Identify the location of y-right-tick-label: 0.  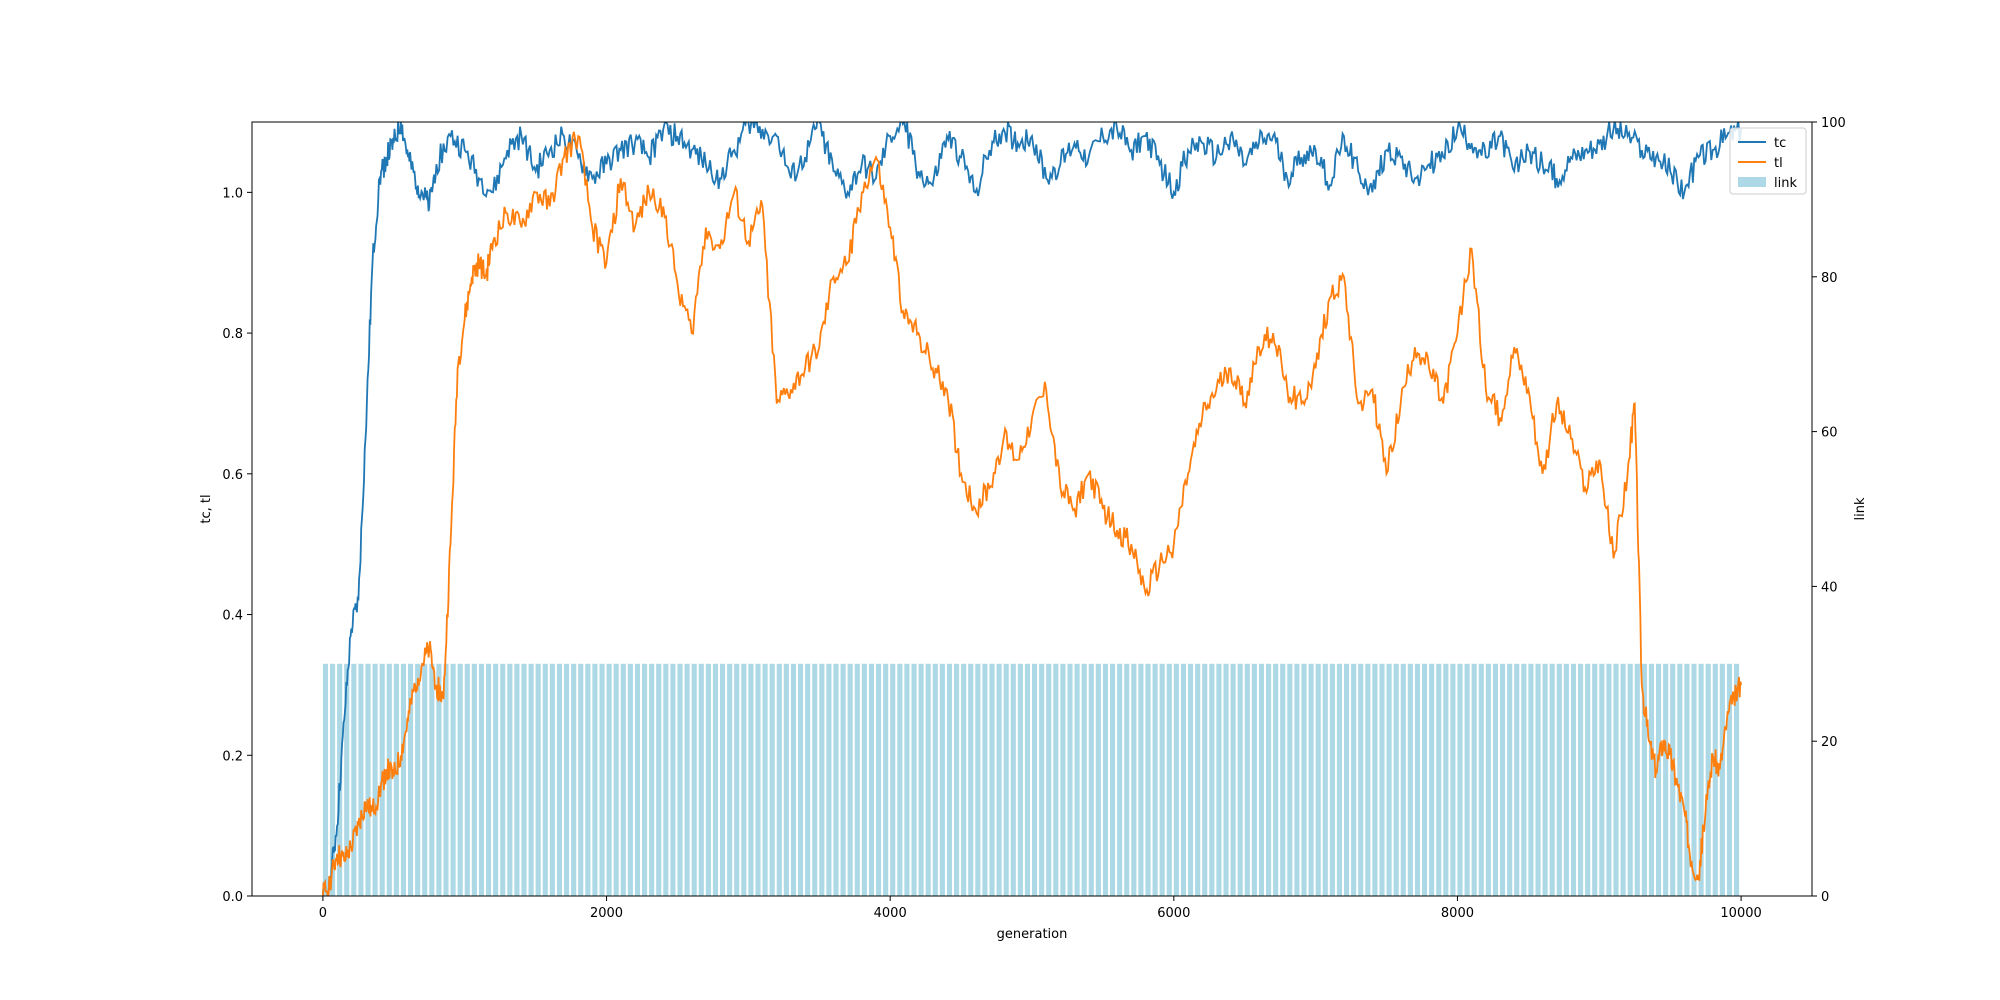
(1825, 897).